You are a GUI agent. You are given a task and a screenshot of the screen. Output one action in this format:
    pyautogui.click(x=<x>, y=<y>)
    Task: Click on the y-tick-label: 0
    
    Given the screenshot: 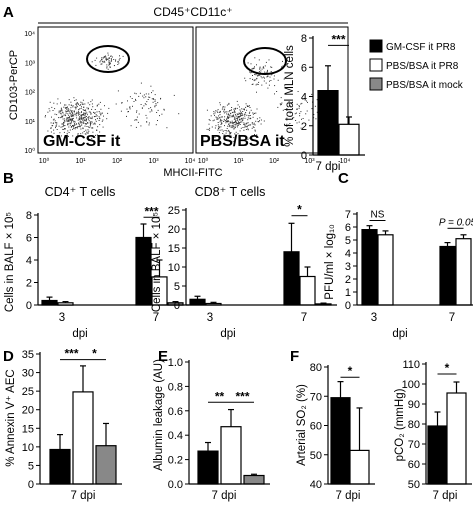 What is the action you would take?
    pyautogui.click(x=29, y=306)
    